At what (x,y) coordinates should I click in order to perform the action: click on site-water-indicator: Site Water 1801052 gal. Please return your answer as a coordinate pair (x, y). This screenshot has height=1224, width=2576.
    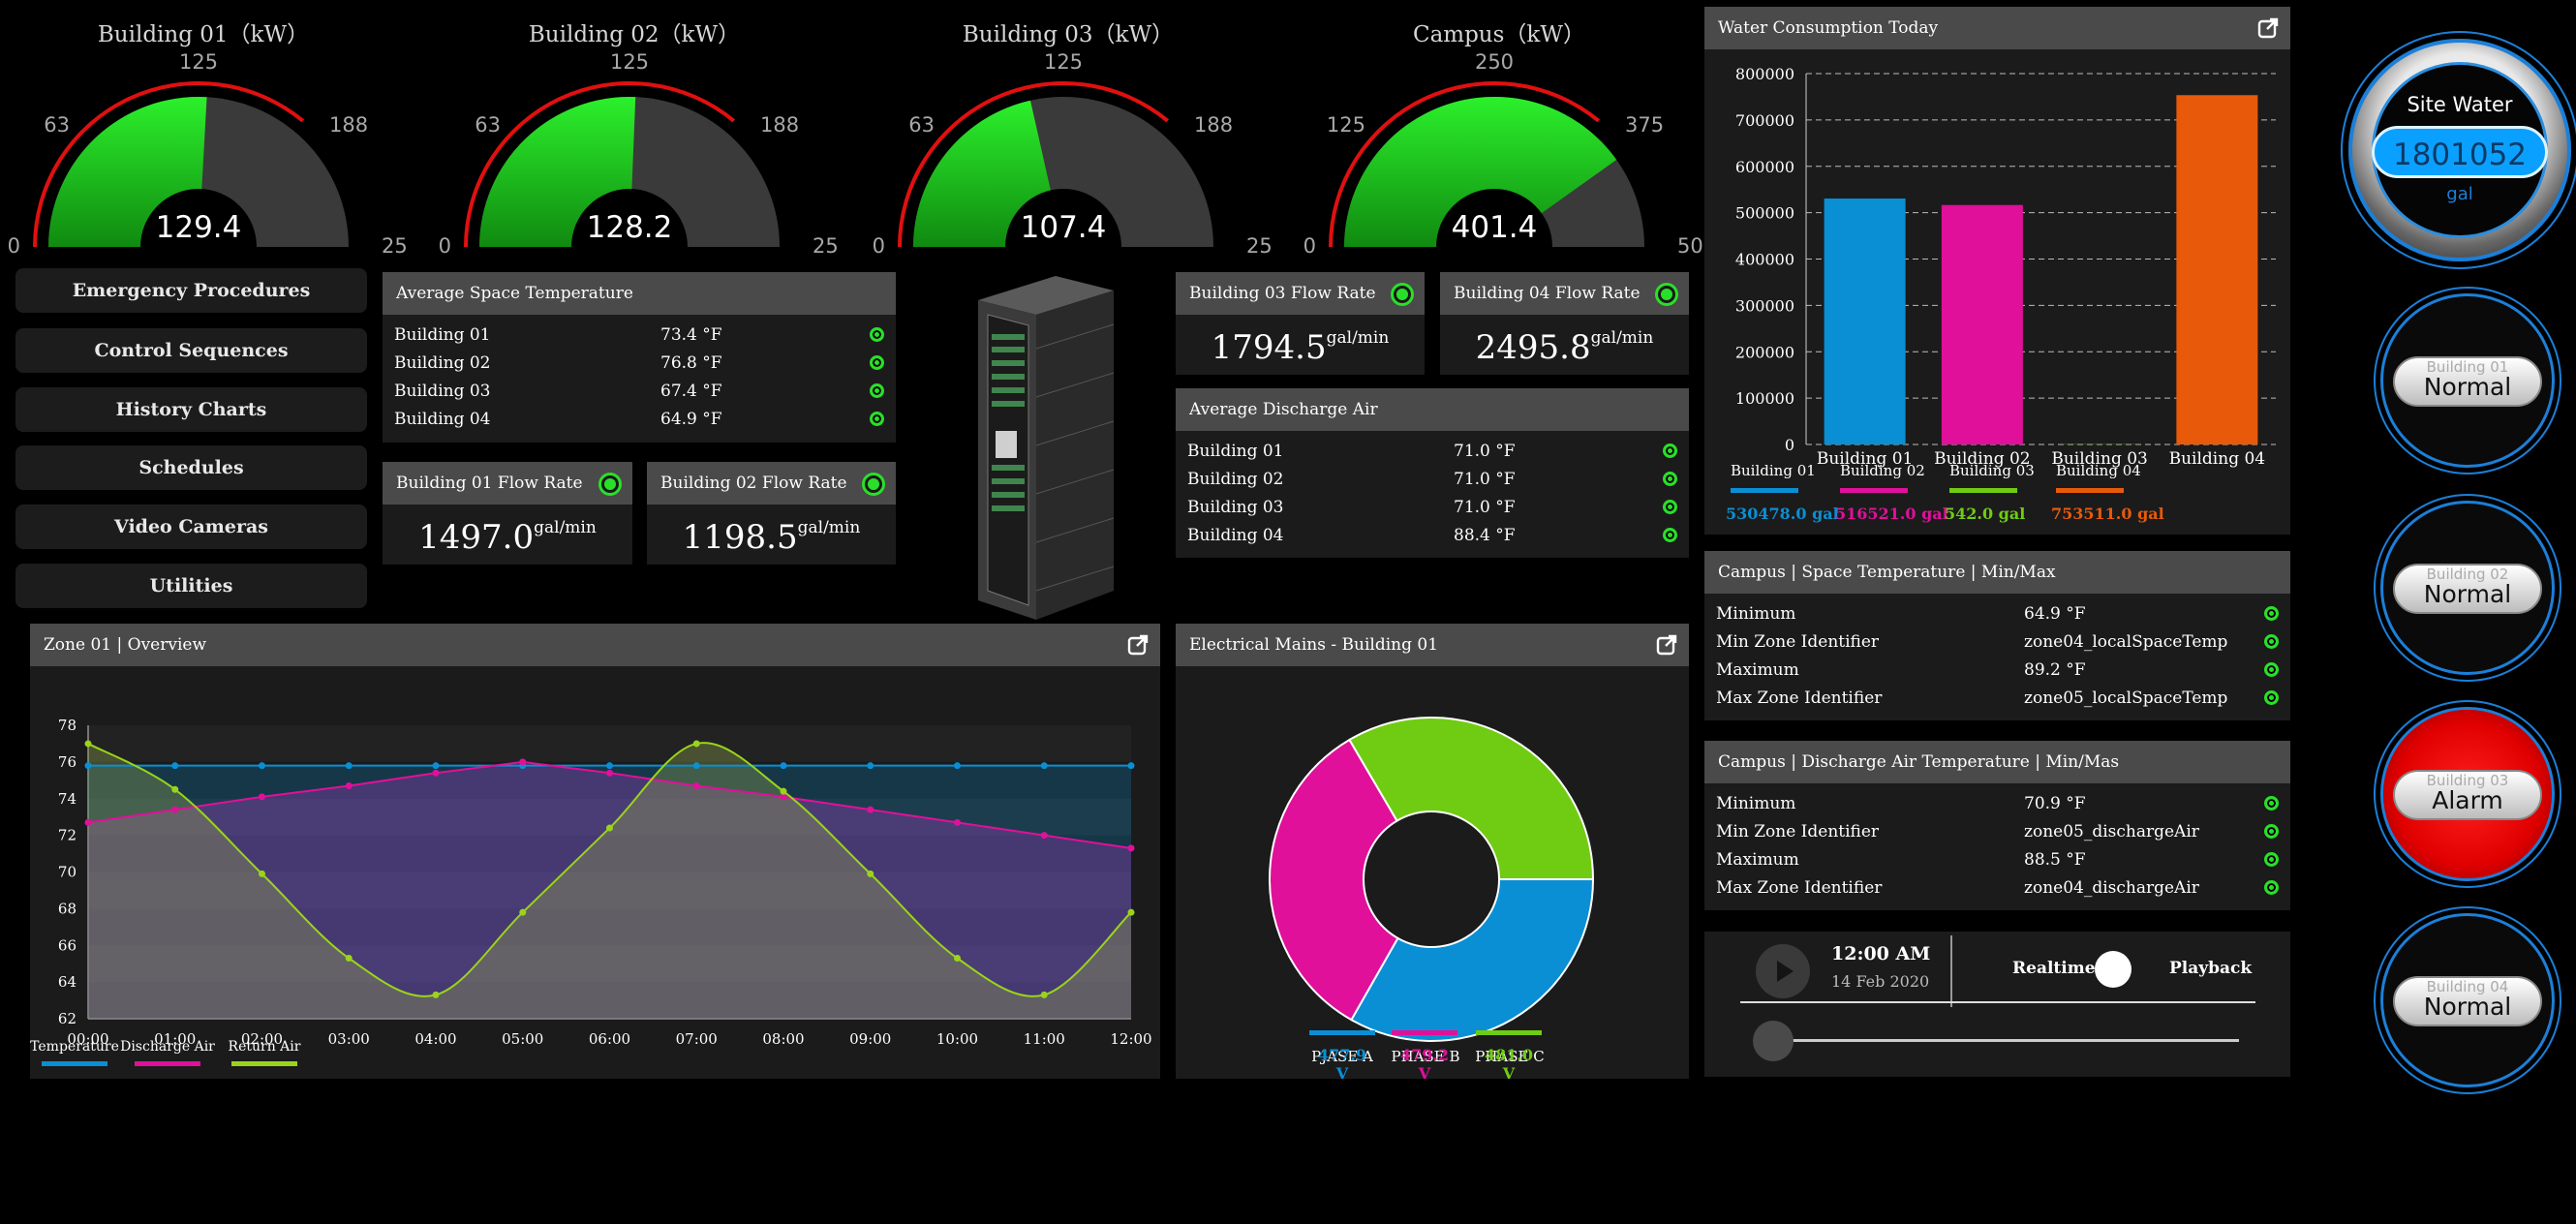
    Looking at the image, I should click on (2459, 150).